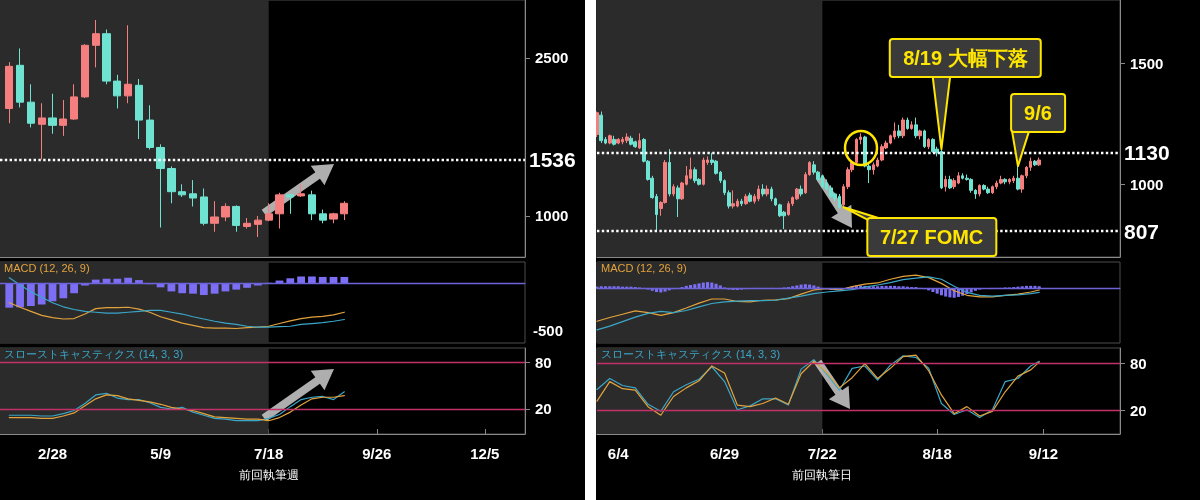  What do you see at coordinates (161, 453) in the screenshot?
I see `x-tick-label: 5/9` at bounding box center [161, 453].